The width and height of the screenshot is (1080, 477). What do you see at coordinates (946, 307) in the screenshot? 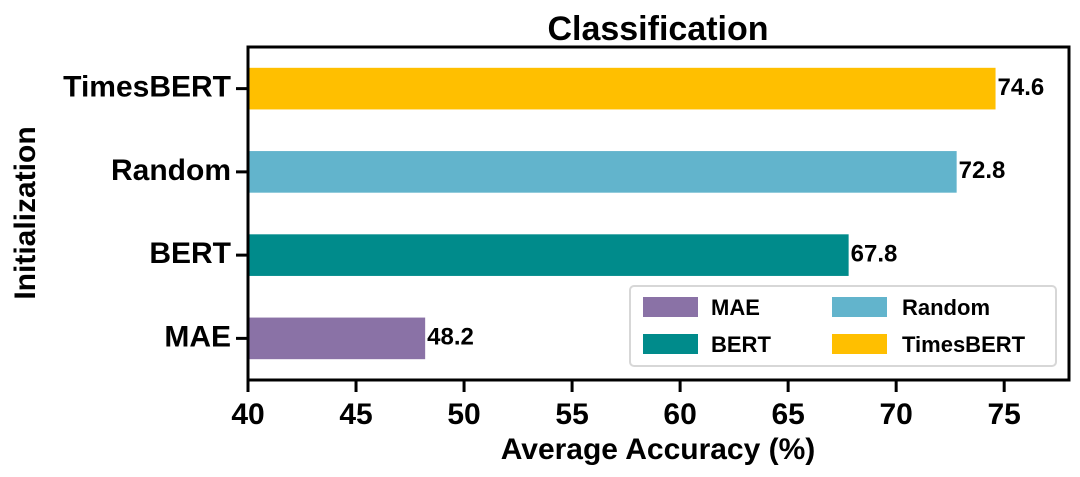
I see `legend-label-random: Random` at bounding box center [946, 307].